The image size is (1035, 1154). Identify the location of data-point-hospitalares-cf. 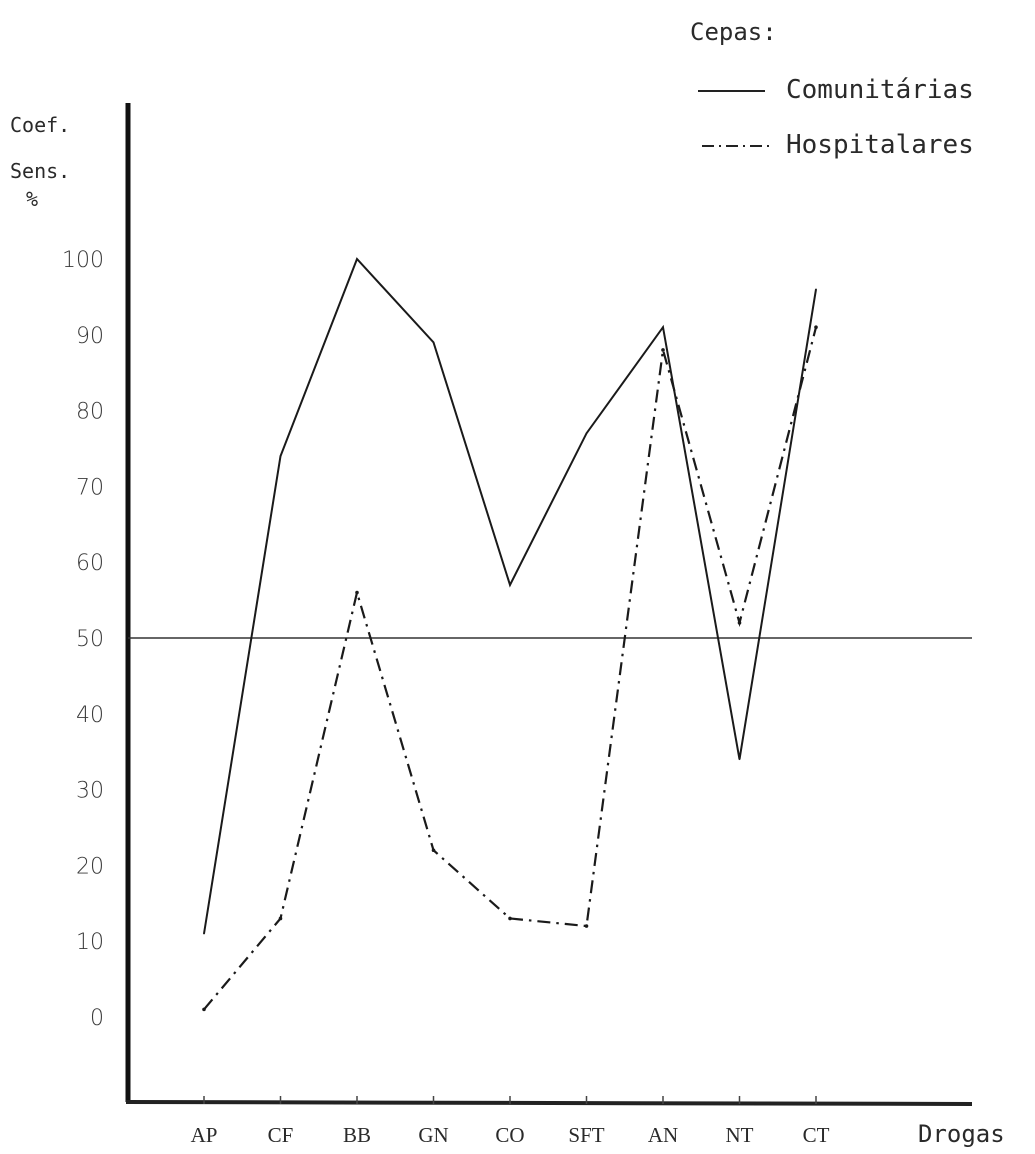
(280, 918).